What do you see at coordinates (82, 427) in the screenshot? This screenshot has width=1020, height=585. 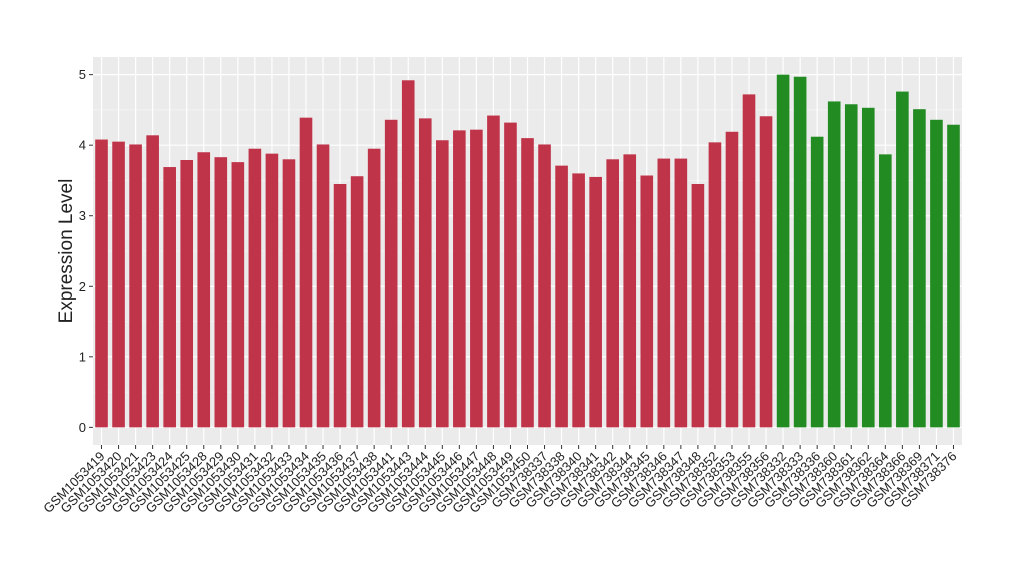 I see `y-tick-label: 0` at bounding box center [82, 427].